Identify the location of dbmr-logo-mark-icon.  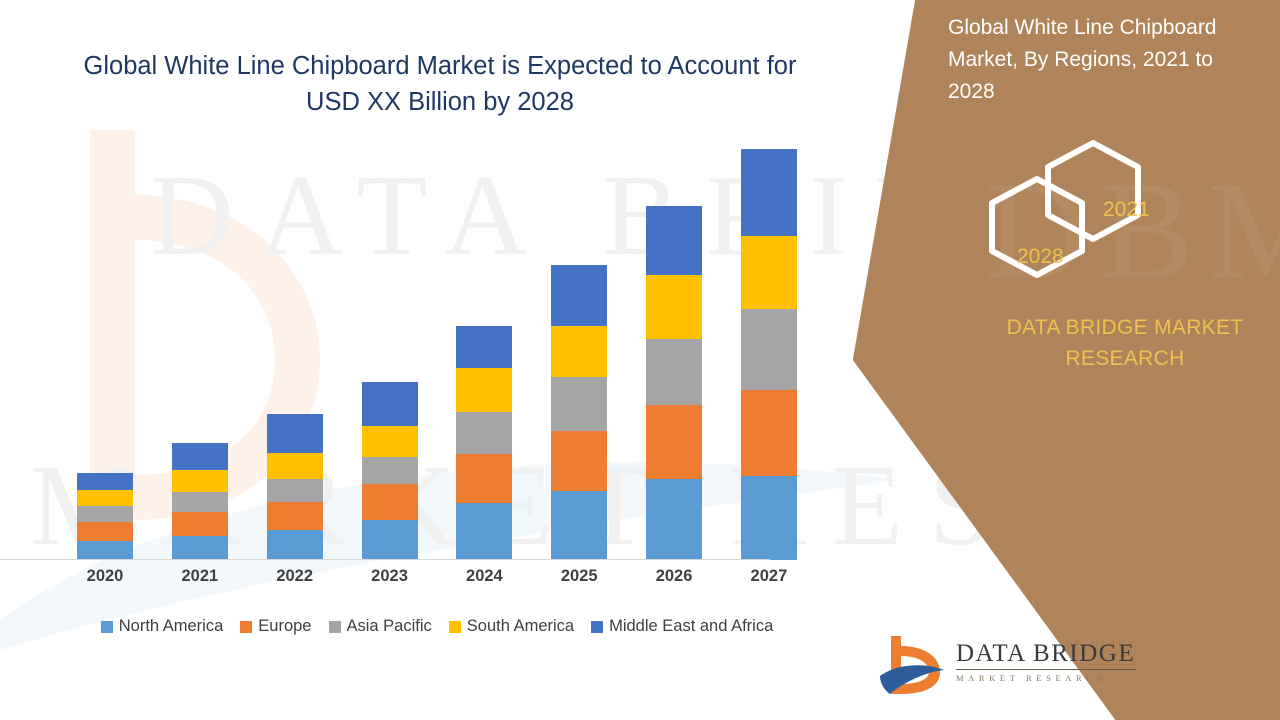
(912, 665).